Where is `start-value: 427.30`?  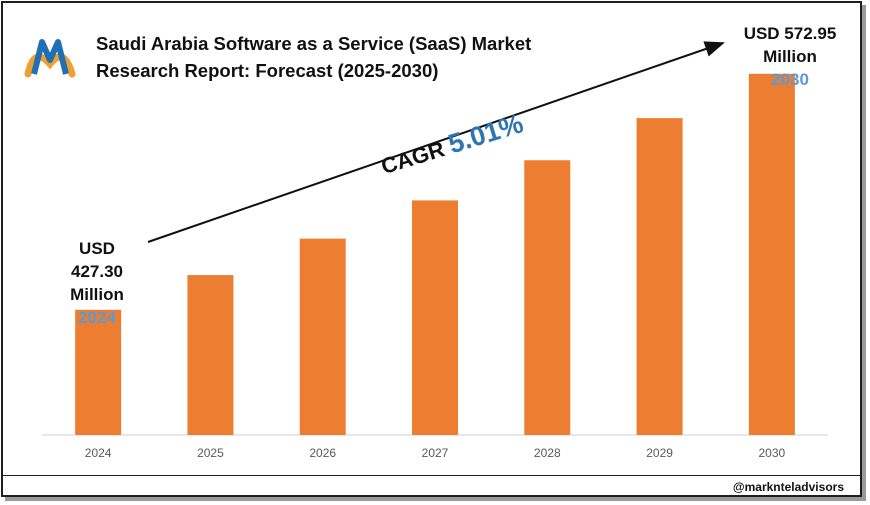 start-value: 427.30 is located at coordinates (97, 271).